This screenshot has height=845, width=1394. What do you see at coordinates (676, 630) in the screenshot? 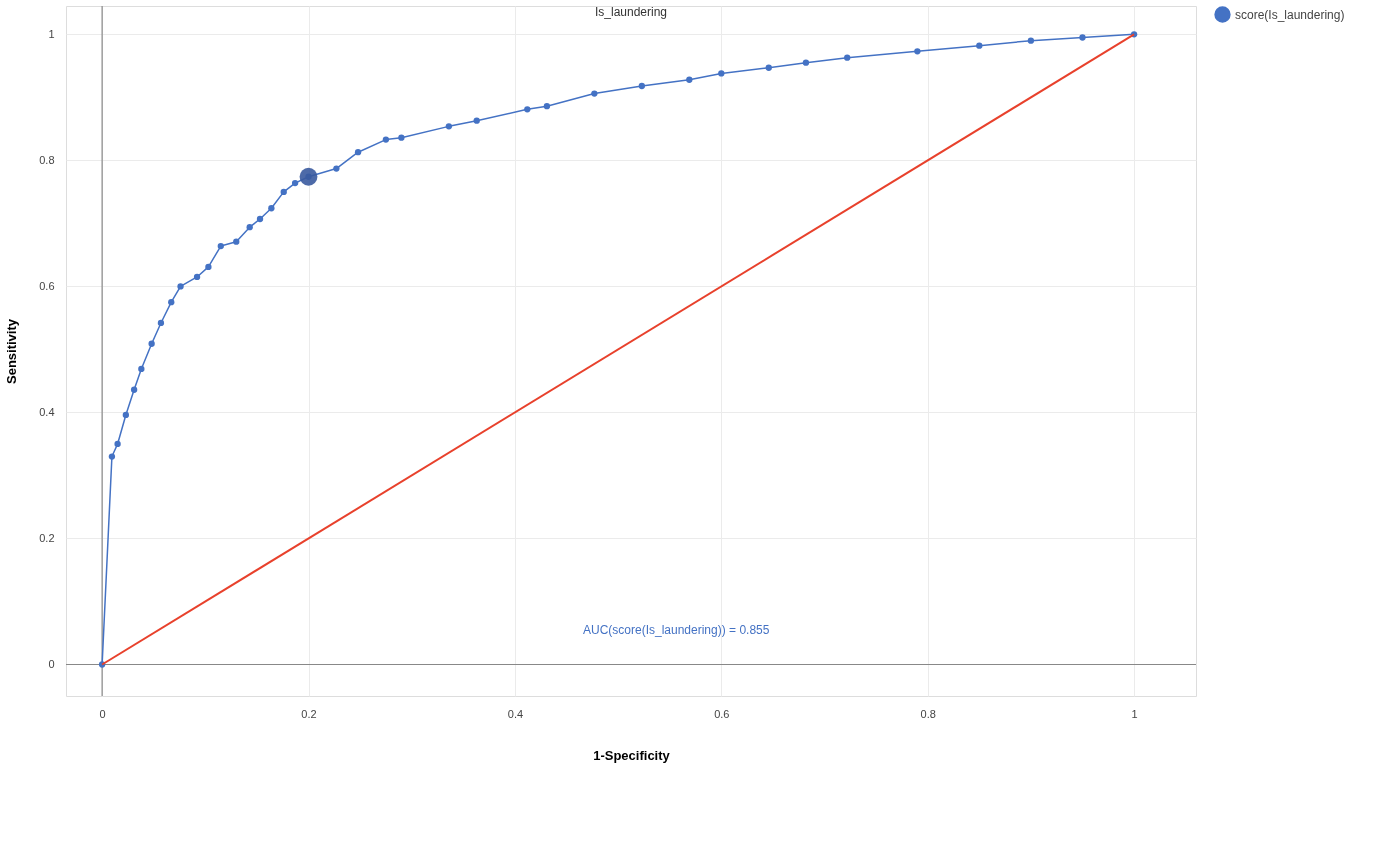
I see `annotation: AUC(score(Is_laundering)) = 0.855` at bounding box center [676, 630].